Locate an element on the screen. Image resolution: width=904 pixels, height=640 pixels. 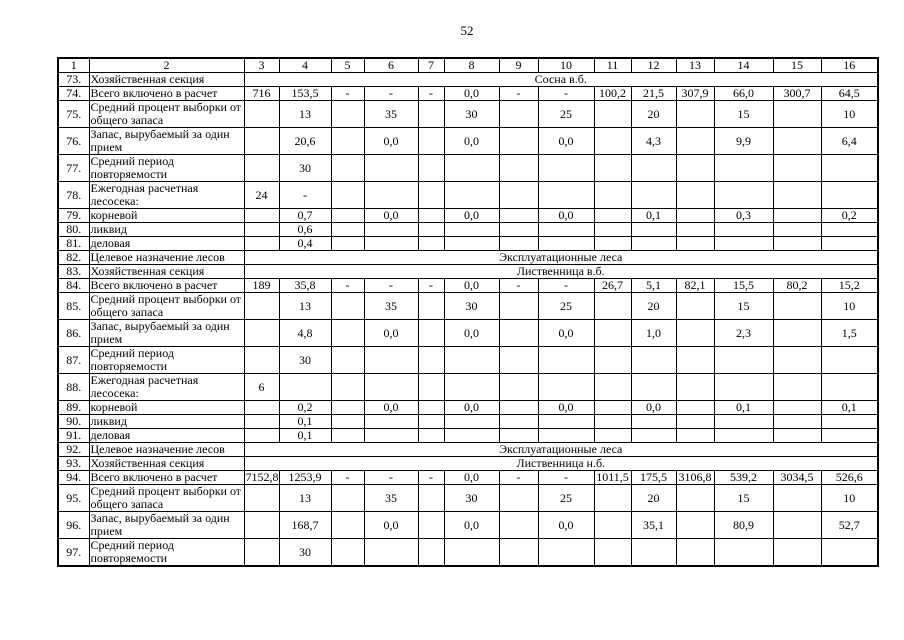
column-header-cell: 8 is located at coordinates (471, 65).